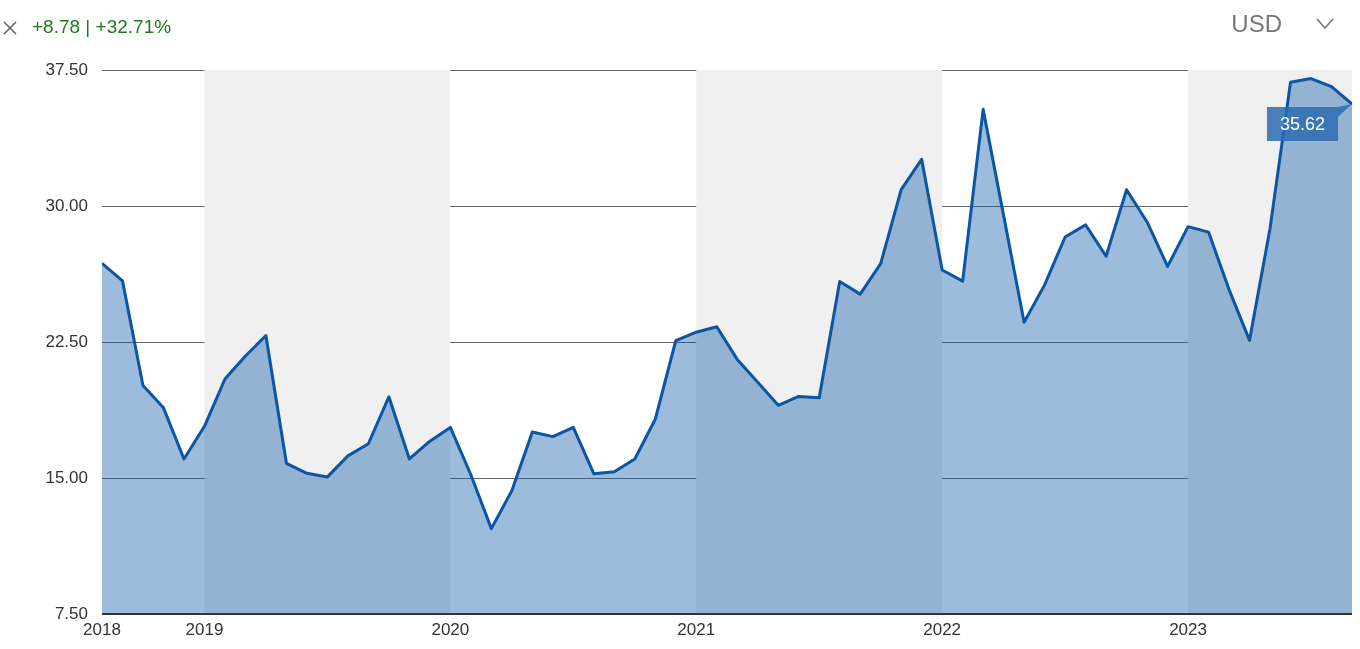 This screenshot has height=649, width=1360. What do you see at coordinates (66, 341) in the screenshot?
I see `y-tick-label: 22.50` at bounding box center [66, 341].